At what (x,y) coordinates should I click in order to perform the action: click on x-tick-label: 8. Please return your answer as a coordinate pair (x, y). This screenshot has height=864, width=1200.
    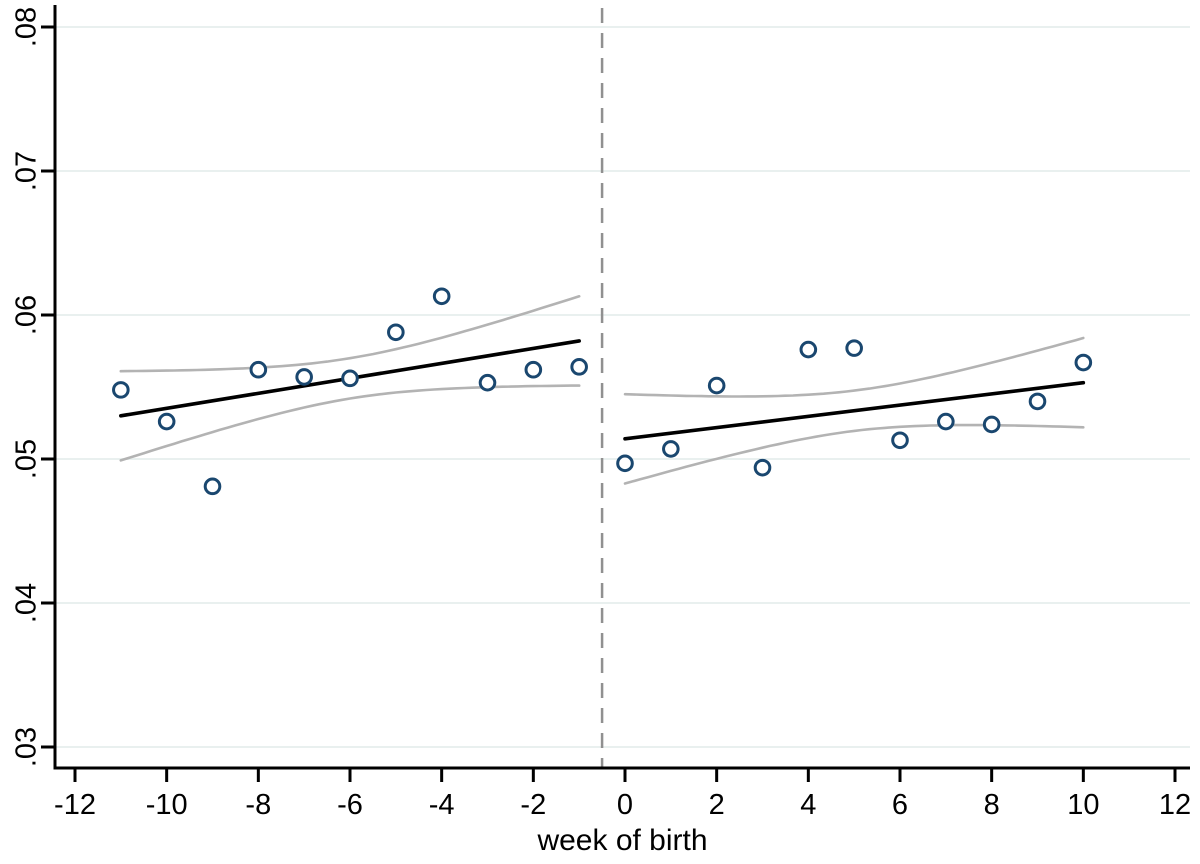
    Looking at the image, I should click on (992, 805).